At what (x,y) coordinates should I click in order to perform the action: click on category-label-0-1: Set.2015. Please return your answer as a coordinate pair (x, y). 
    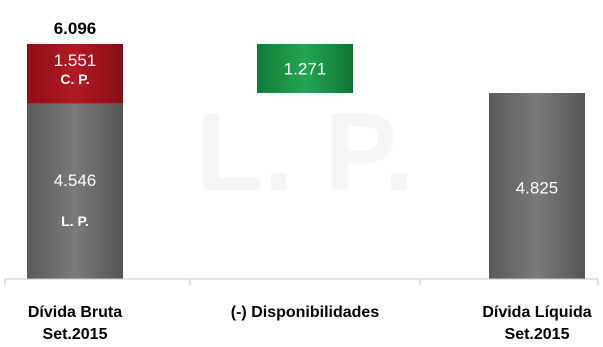
    Looking at the image, I should click on (75, 334).